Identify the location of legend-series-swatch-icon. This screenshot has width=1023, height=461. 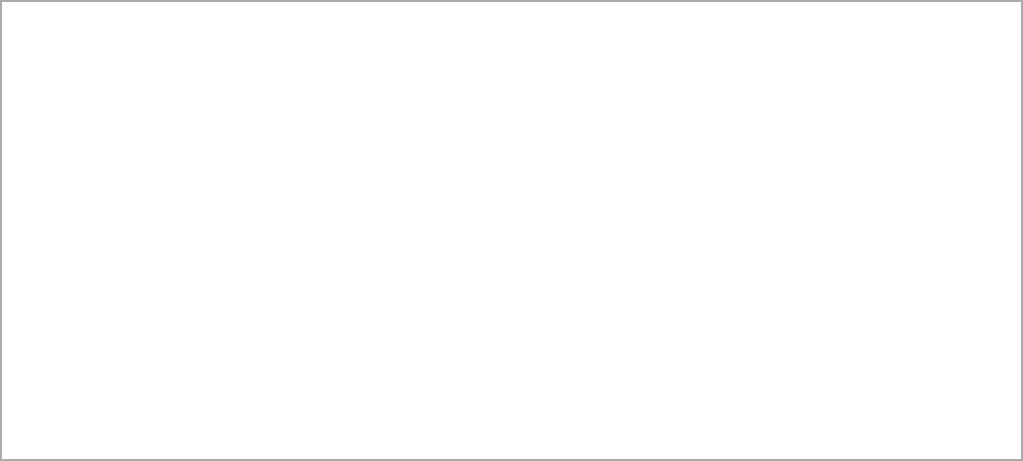
(451, 425).